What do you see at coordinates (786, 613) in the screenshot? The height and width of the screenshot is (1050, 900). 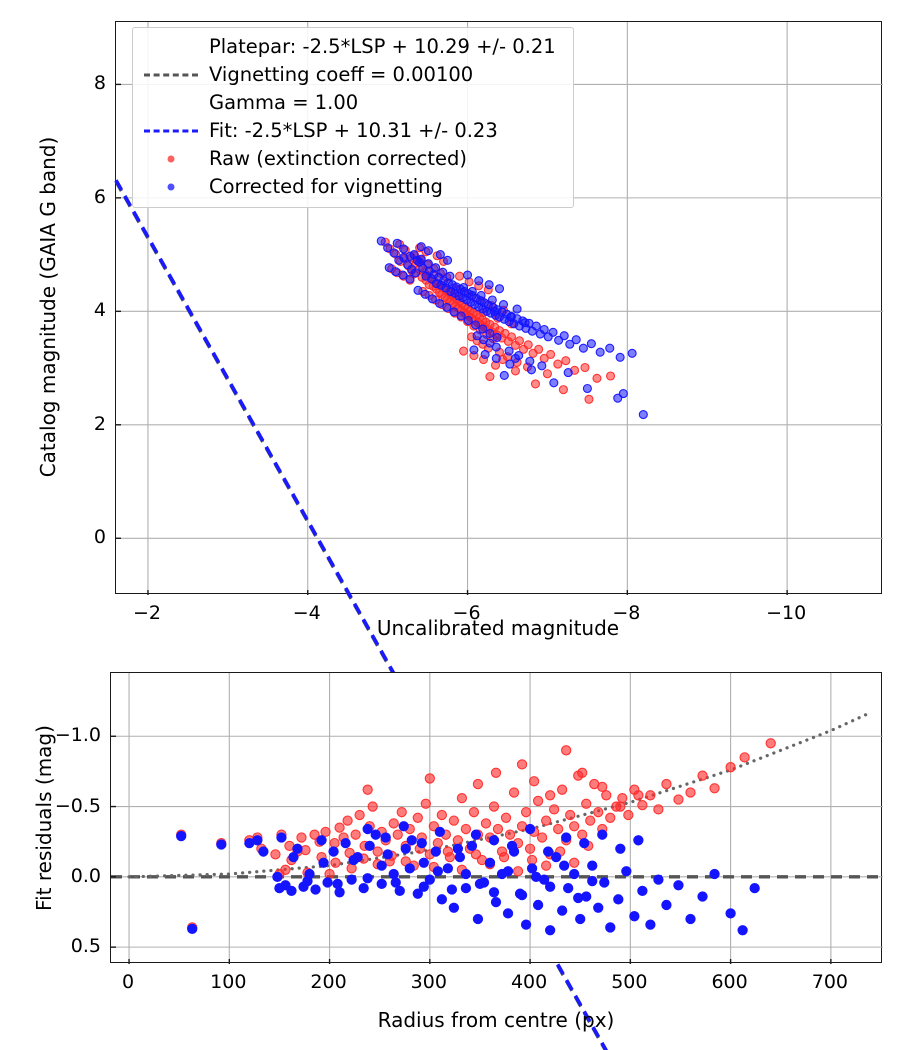 I see `x-tick-label: −10` at bounding box center [786, 613].